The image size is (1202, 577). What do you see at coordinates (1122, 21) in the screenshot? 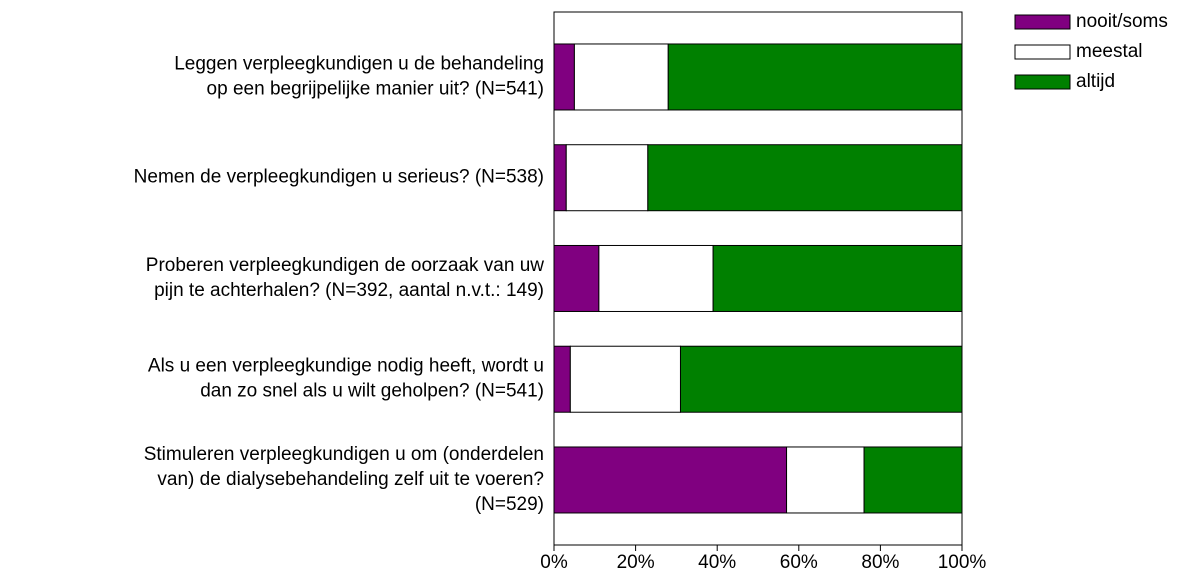
I see `legend-label: nooit/soms` at bounding box center [1122, 21].